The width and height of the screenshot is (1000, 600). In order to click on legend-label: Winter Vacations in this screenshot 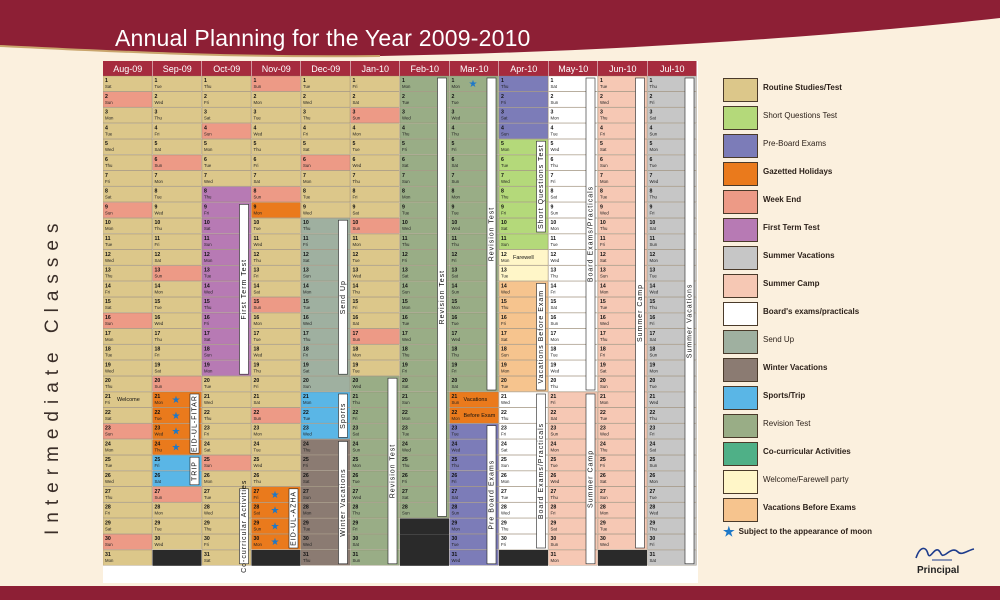, I will do `click(795, 367)`.